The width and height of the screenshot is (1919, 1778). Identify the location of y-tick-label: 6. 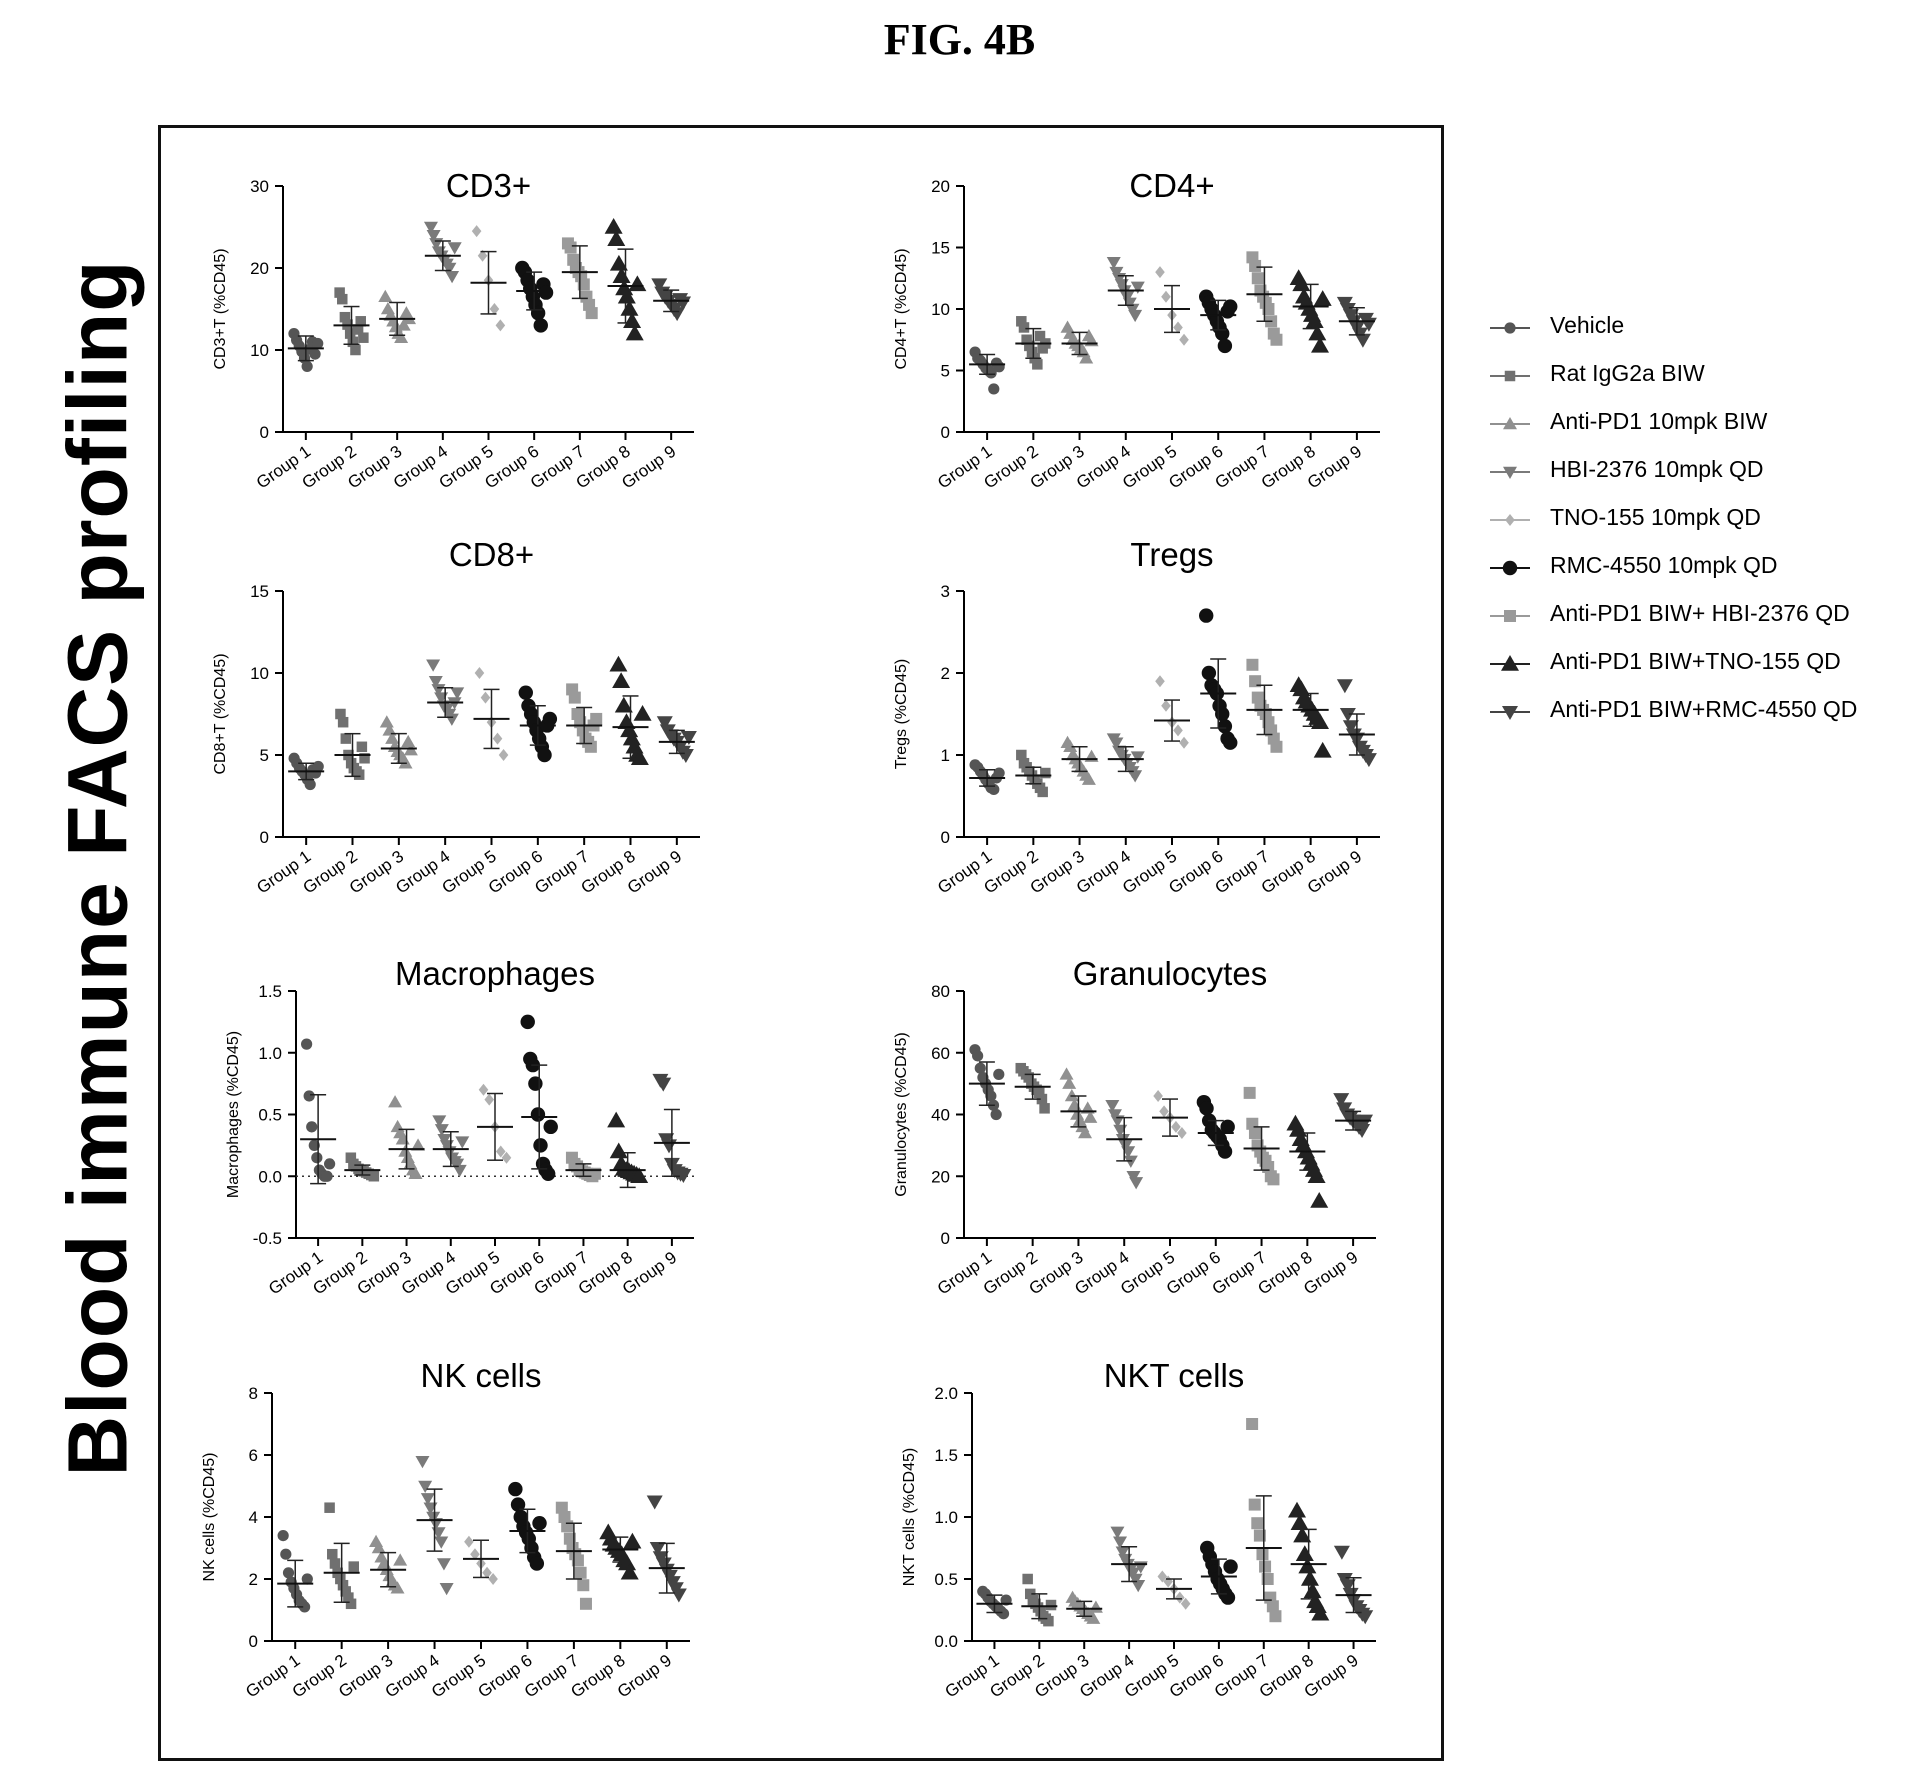
(253, 1455).